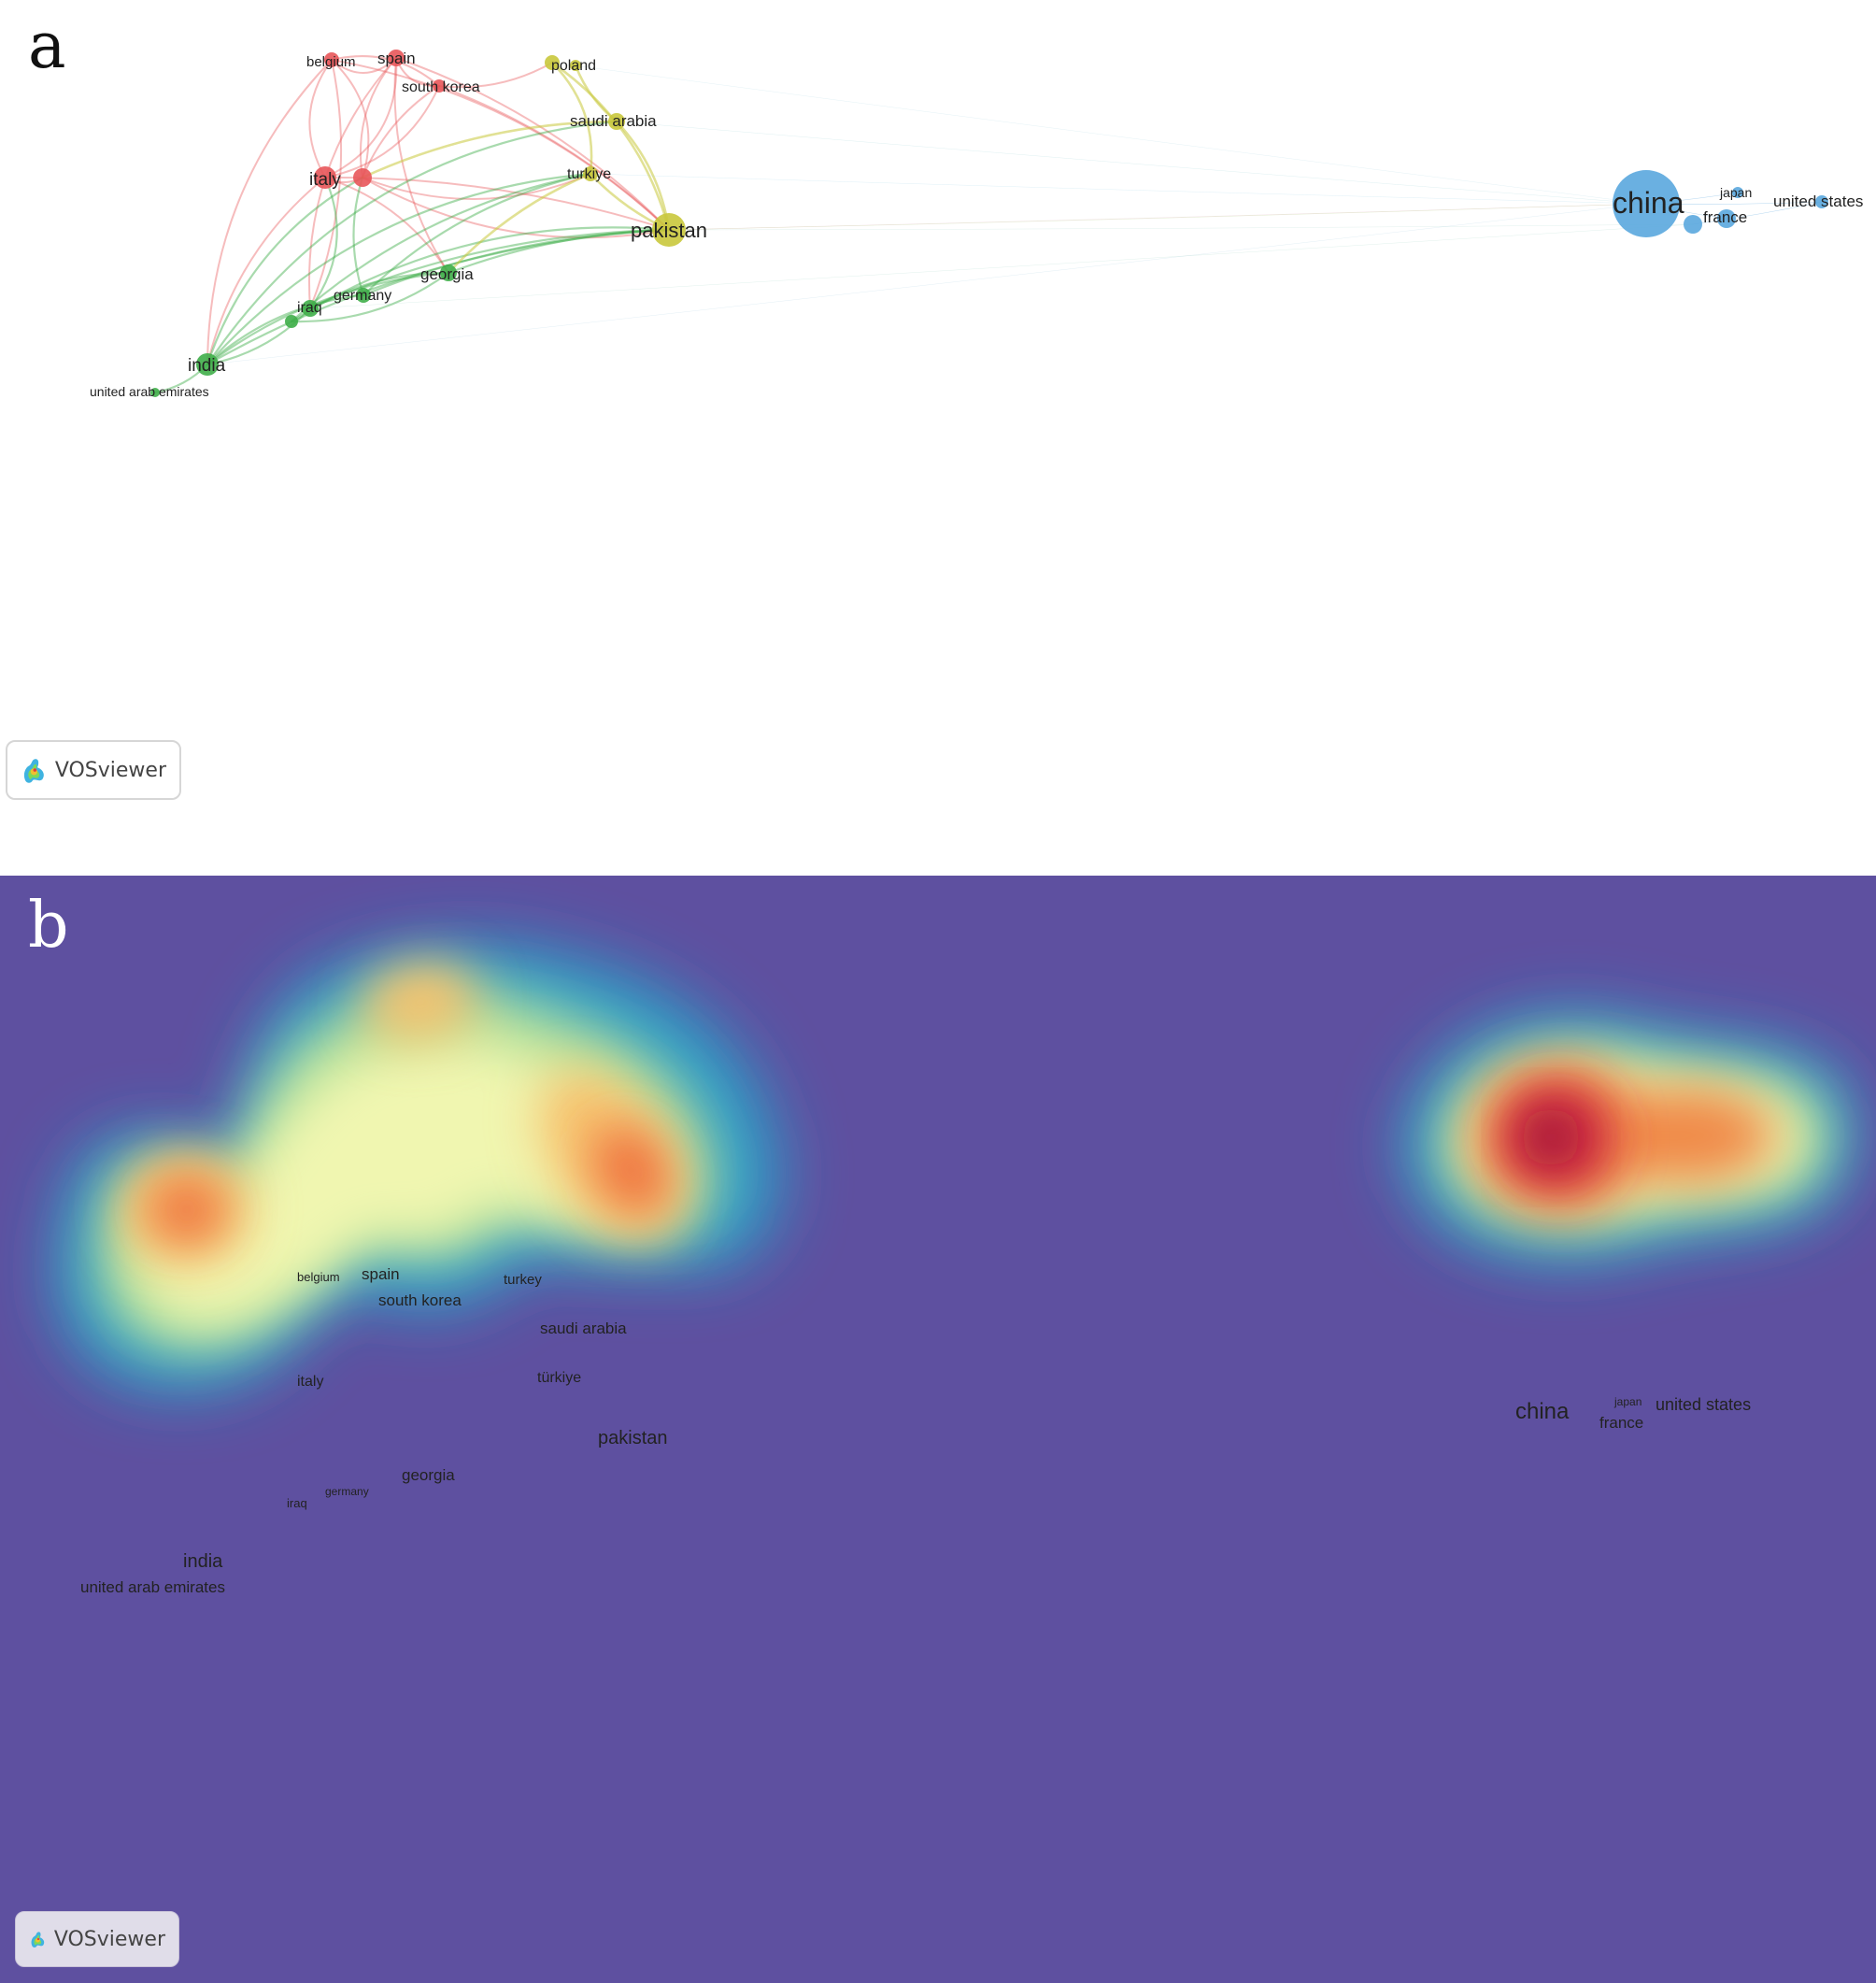 The height and width of the screenshot is (1983, 1876). What do you see at coordinates (203, 1561) in the screenshot?
I see `density-label-india: india` at bounding box center [203, 1561].